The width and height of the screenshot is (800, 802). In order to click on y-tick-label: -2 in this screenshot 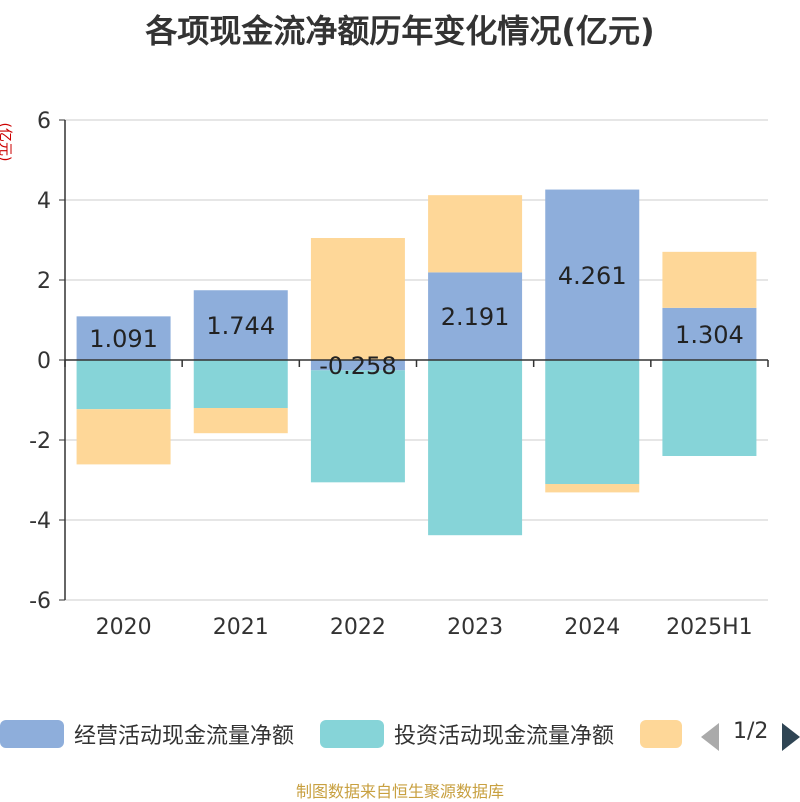, I will do `click(40, 441)`.